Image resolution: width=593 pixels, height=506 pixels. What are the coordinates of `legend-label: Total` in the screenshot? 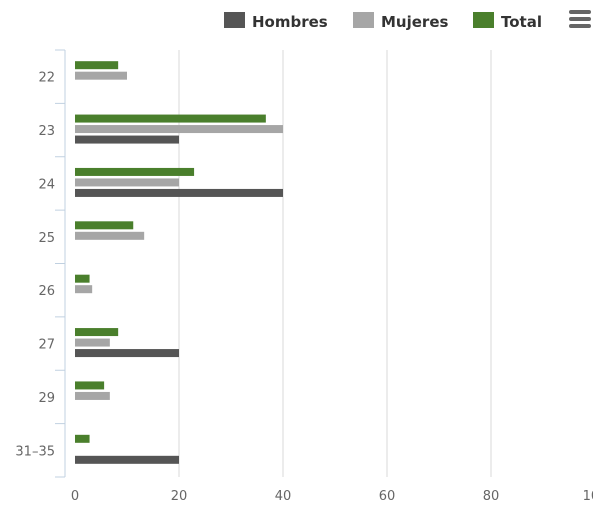 It's located at (521, 22).